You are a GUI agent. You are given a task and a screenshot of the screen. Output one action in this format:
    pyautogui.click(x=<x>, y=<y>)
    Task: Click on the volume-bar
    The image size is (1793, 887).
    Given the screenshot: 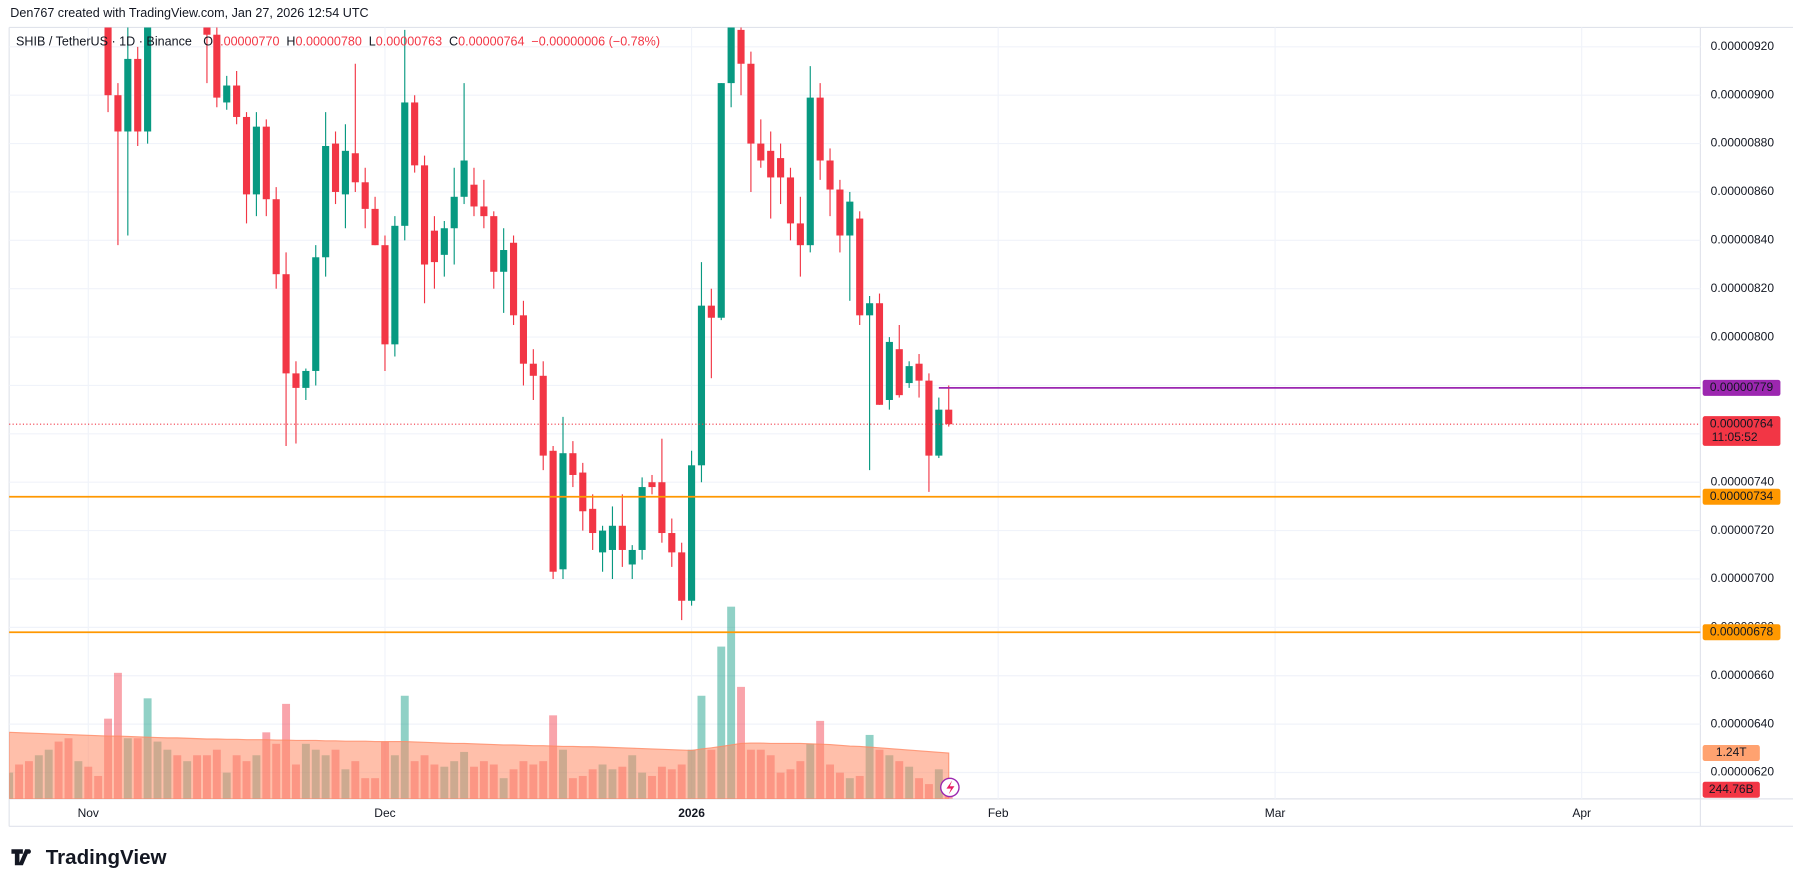 What is the action you would take?
    pyautogui.click(x=731, y=702)
    